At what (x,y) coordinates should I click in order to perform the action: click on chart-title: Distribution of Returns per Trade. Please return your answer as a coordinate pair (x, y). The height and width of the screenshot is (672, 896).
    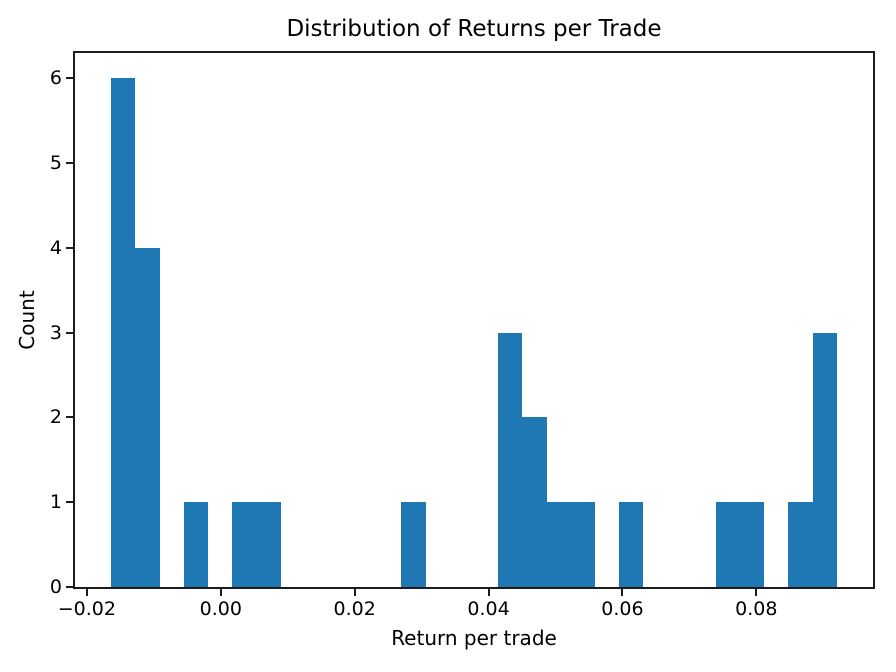
    Looking at the image, I should click on (474, 29).